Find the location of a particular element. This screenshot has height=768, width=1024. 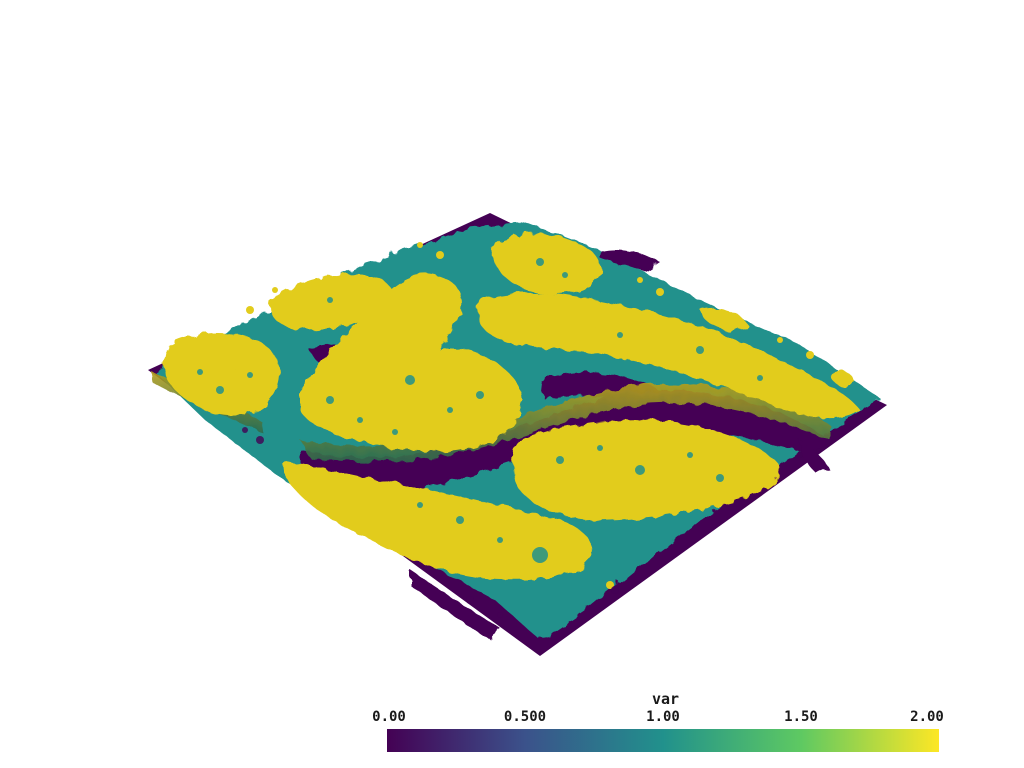

colorbar-tick-label: 0.500 is located at coordinates (525, 717).